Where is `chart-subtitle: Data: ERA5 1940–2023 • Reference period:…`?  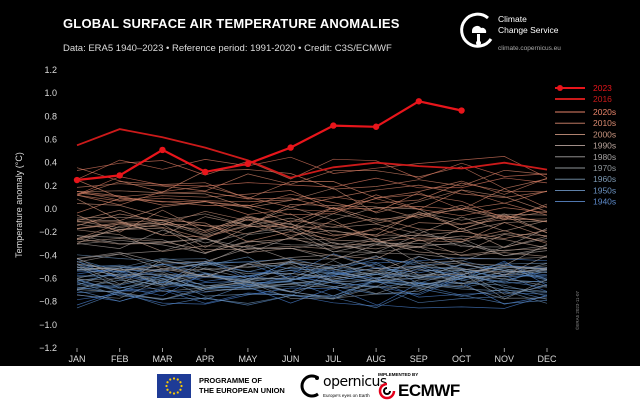 chart-subtitle: Data: ERA5 1940–2023 • Reference period:… is located at coordinates (227, 48).